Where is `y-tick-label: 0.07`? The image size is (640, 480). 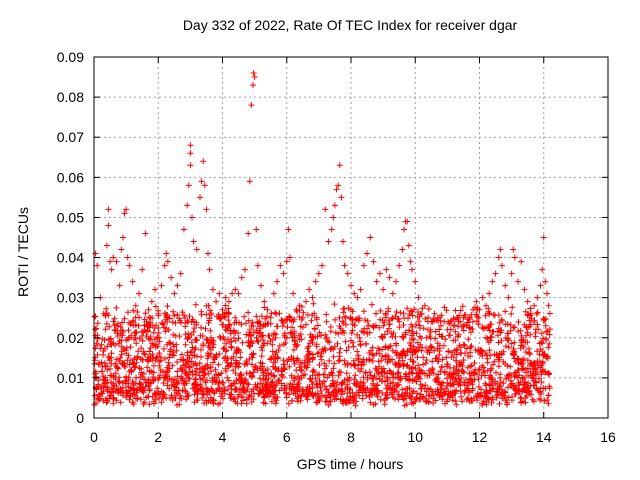 y-tick-label: 0.07 is located at coordinates (70, 137).